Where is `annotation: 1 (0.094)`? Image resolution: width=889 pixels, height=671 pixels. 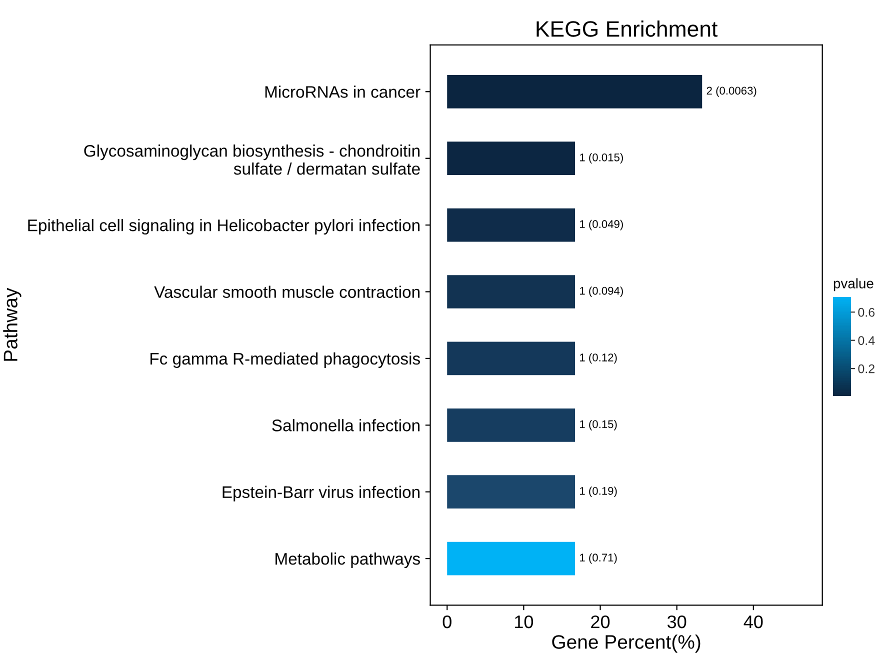
annotation: 1 (0.094) is located at coordinates (601, 291).